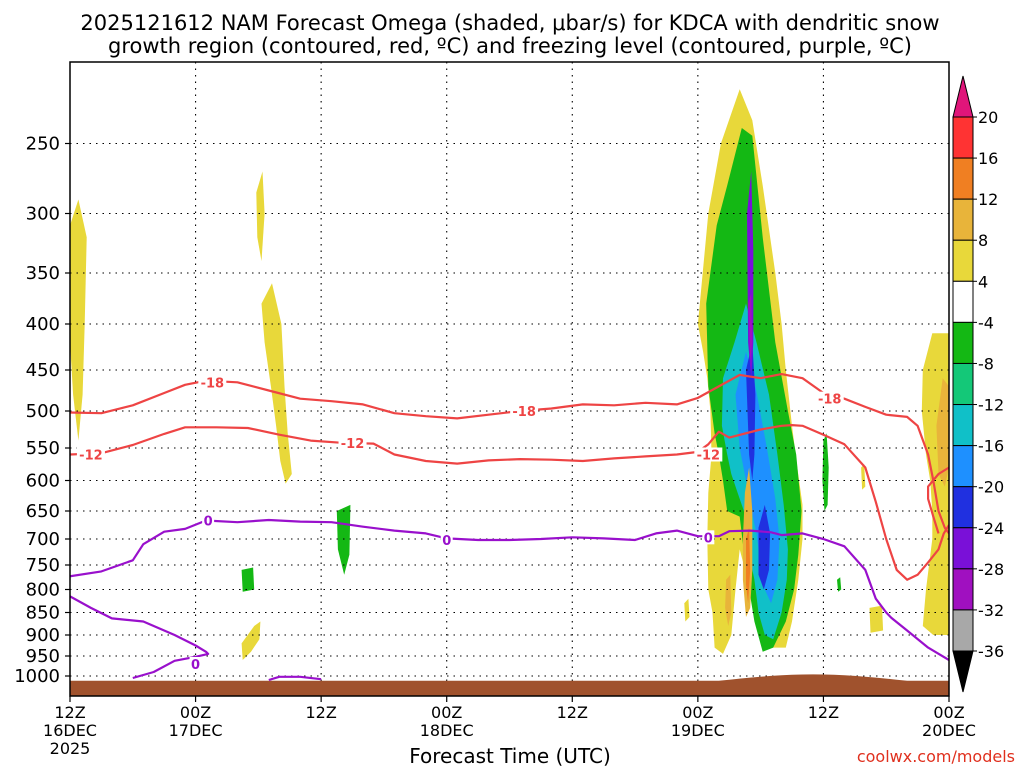  What do you see at coordinates (70, 730) in the screenshot?
I see `x-tick-date: 16DEC` at bounding box center [70, 730].